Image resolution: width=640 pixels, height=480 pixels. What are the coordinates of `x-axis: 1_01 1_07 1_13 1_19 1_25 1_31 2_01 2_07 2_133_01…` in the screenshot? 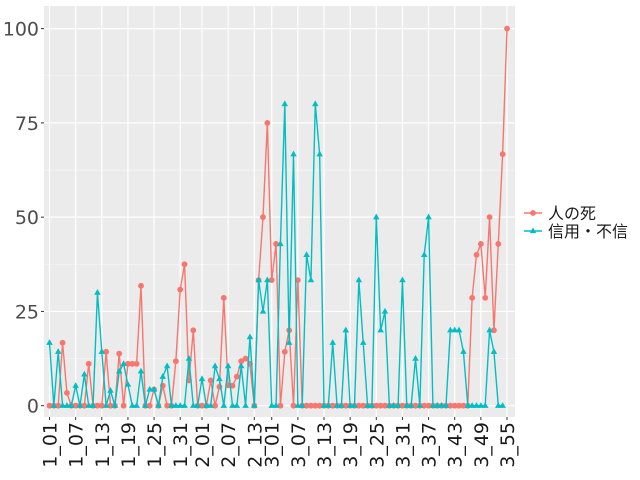 It's located at (279, 442).